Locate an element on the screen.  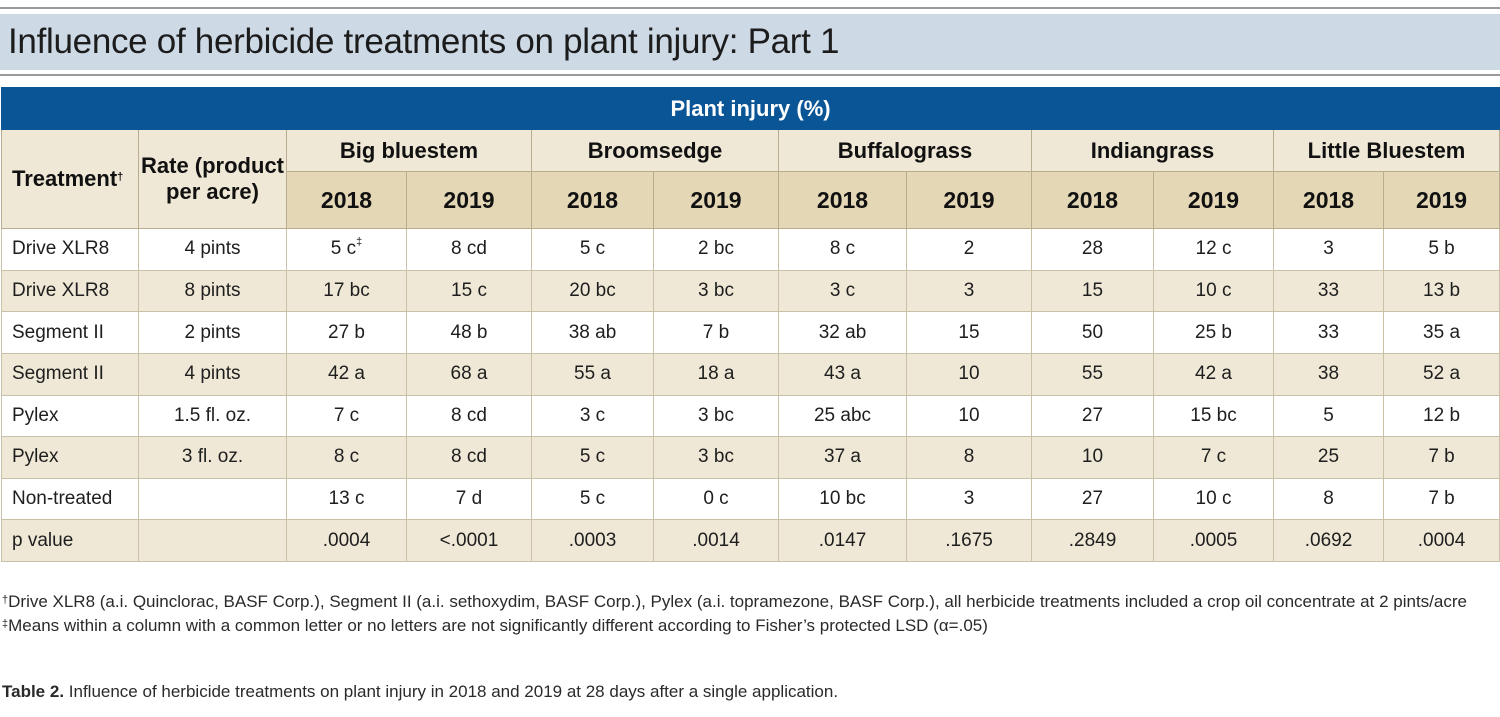
value-cell: 33 is located at coordinates (1328, 291).